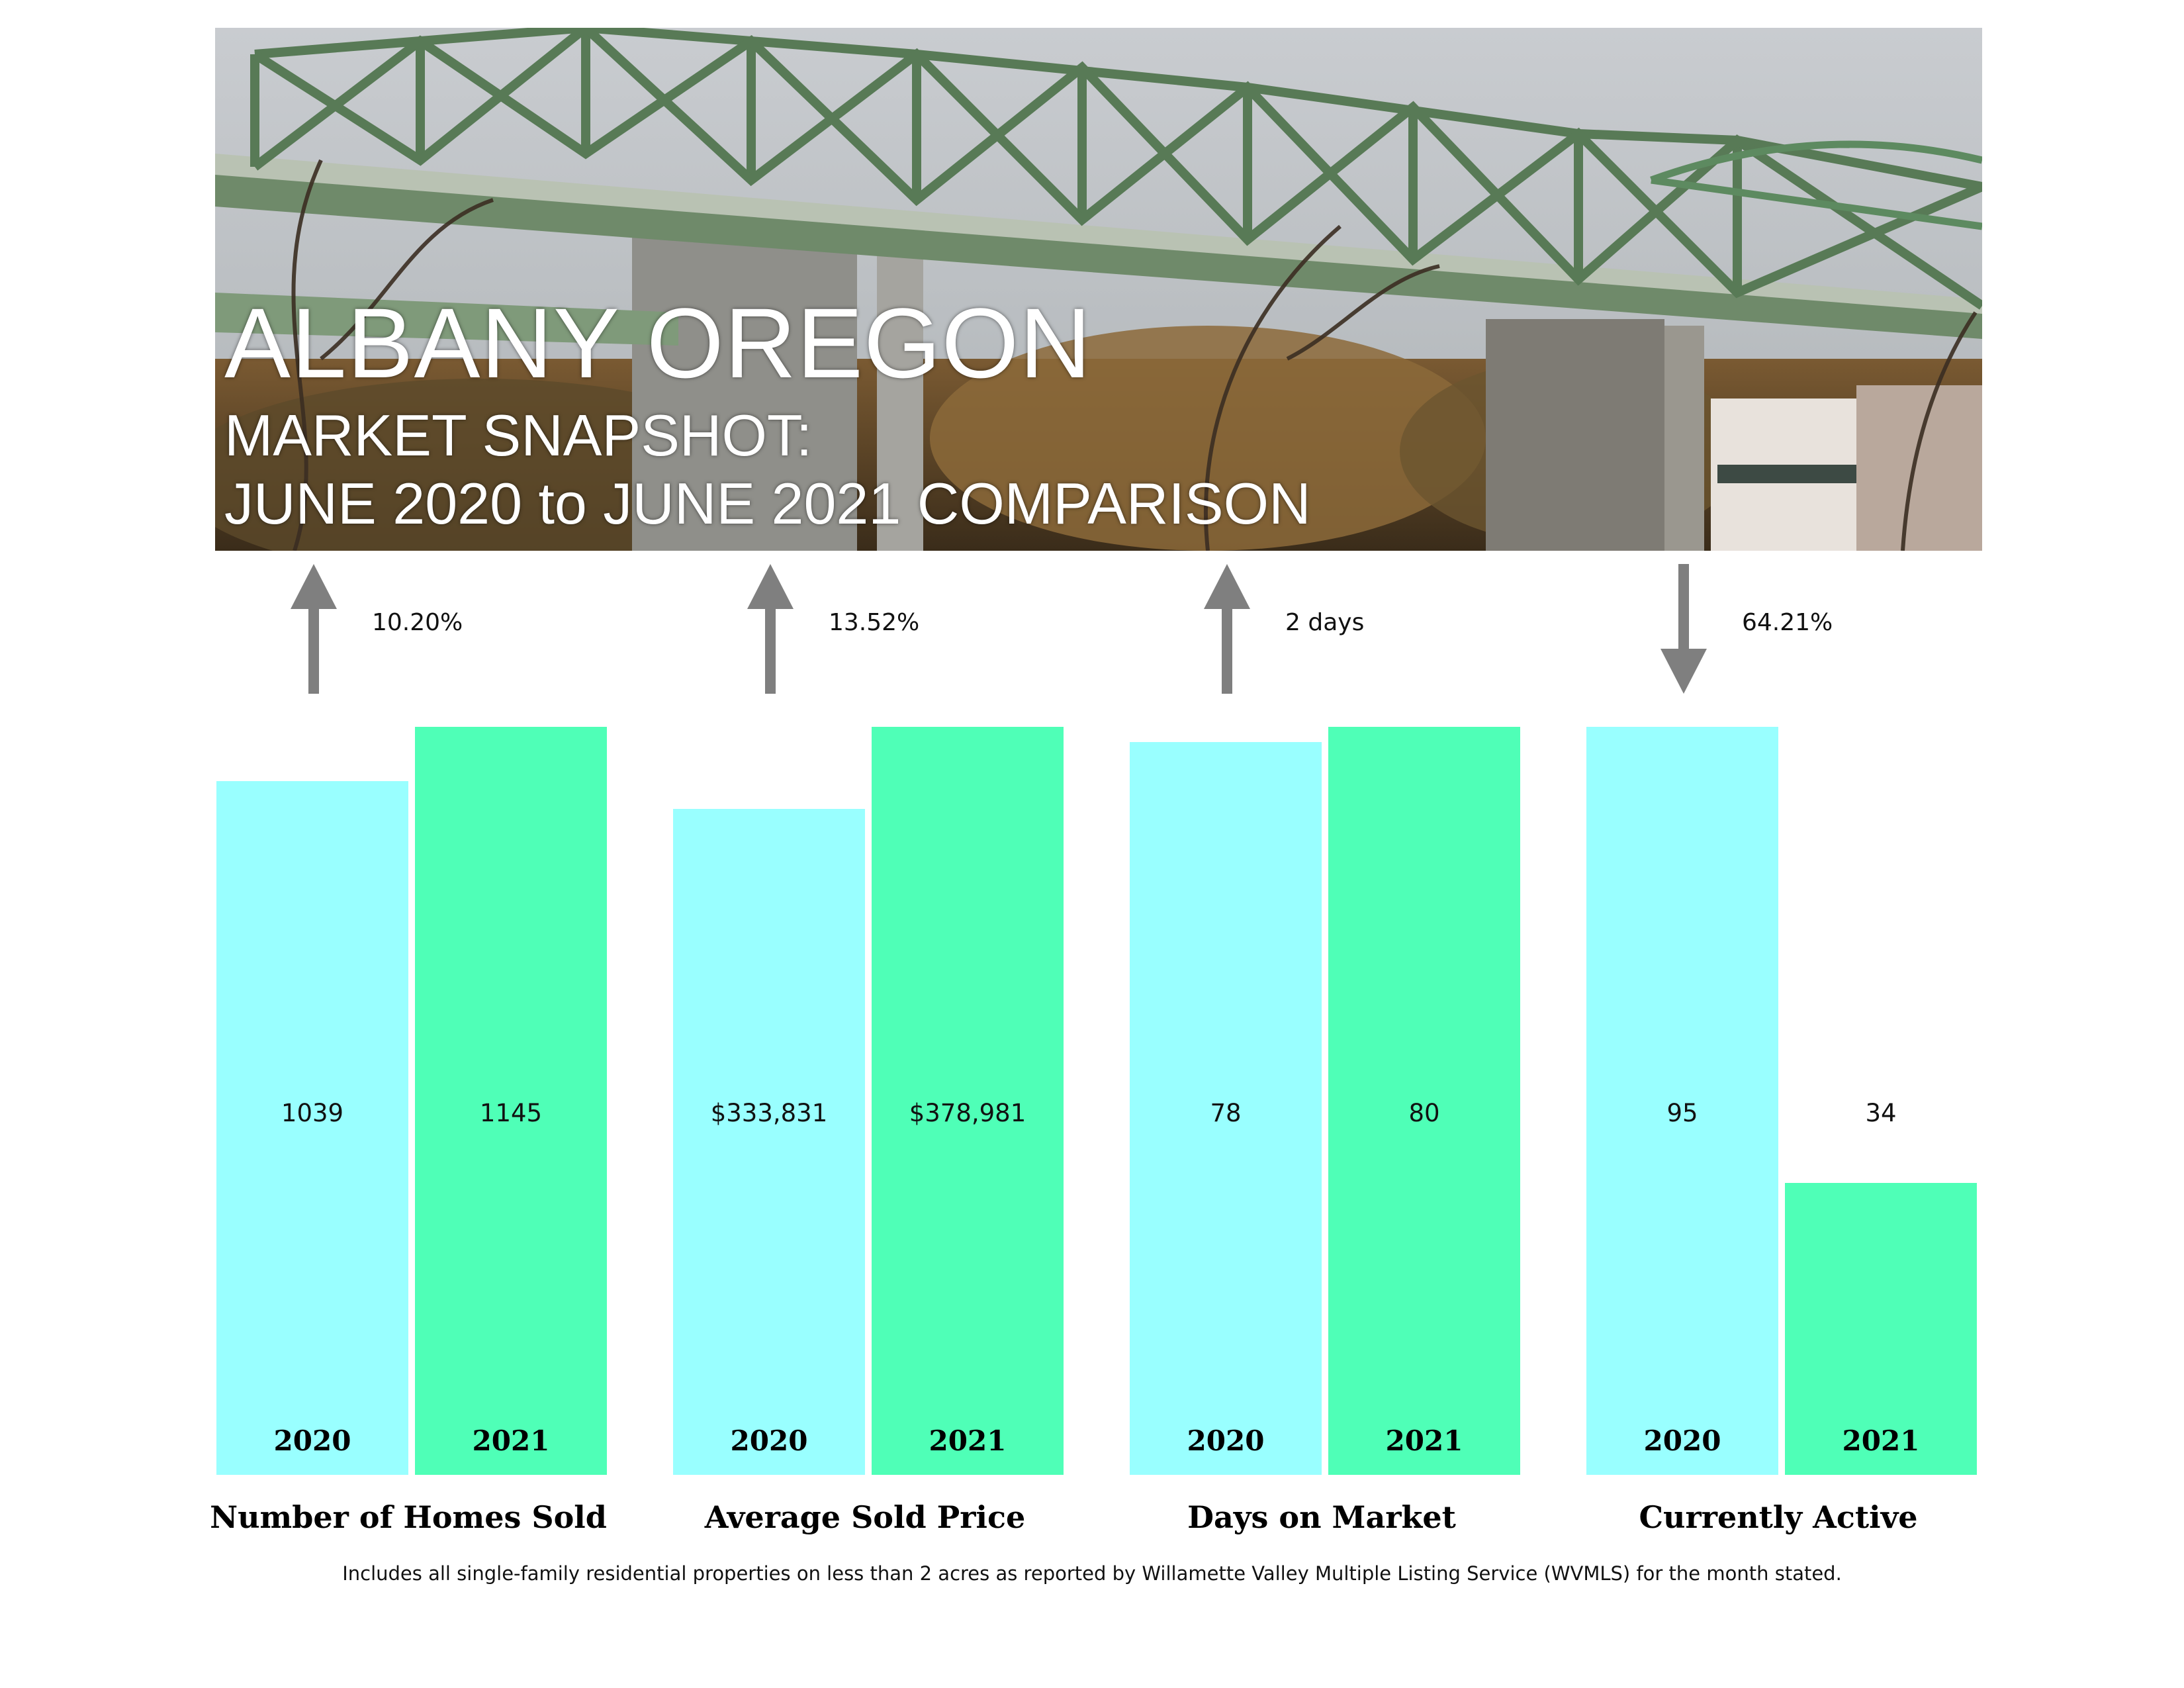  What do you see at coordinates (1684, 629) in the screenshot?
I see `arrow-down-icon` at bounding box center [1684, 629].